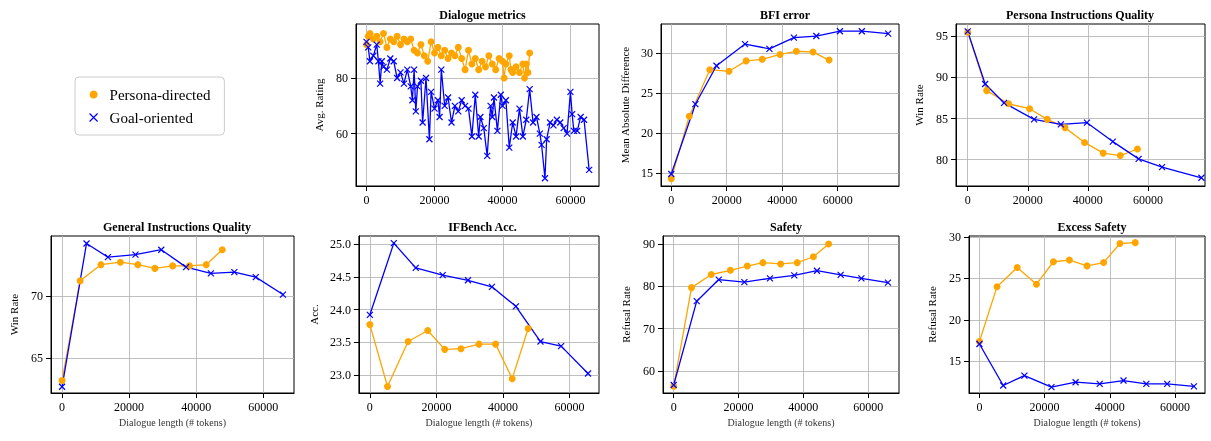  I want to click on y-axis-title: Avg. Rating, so click(318, 105).